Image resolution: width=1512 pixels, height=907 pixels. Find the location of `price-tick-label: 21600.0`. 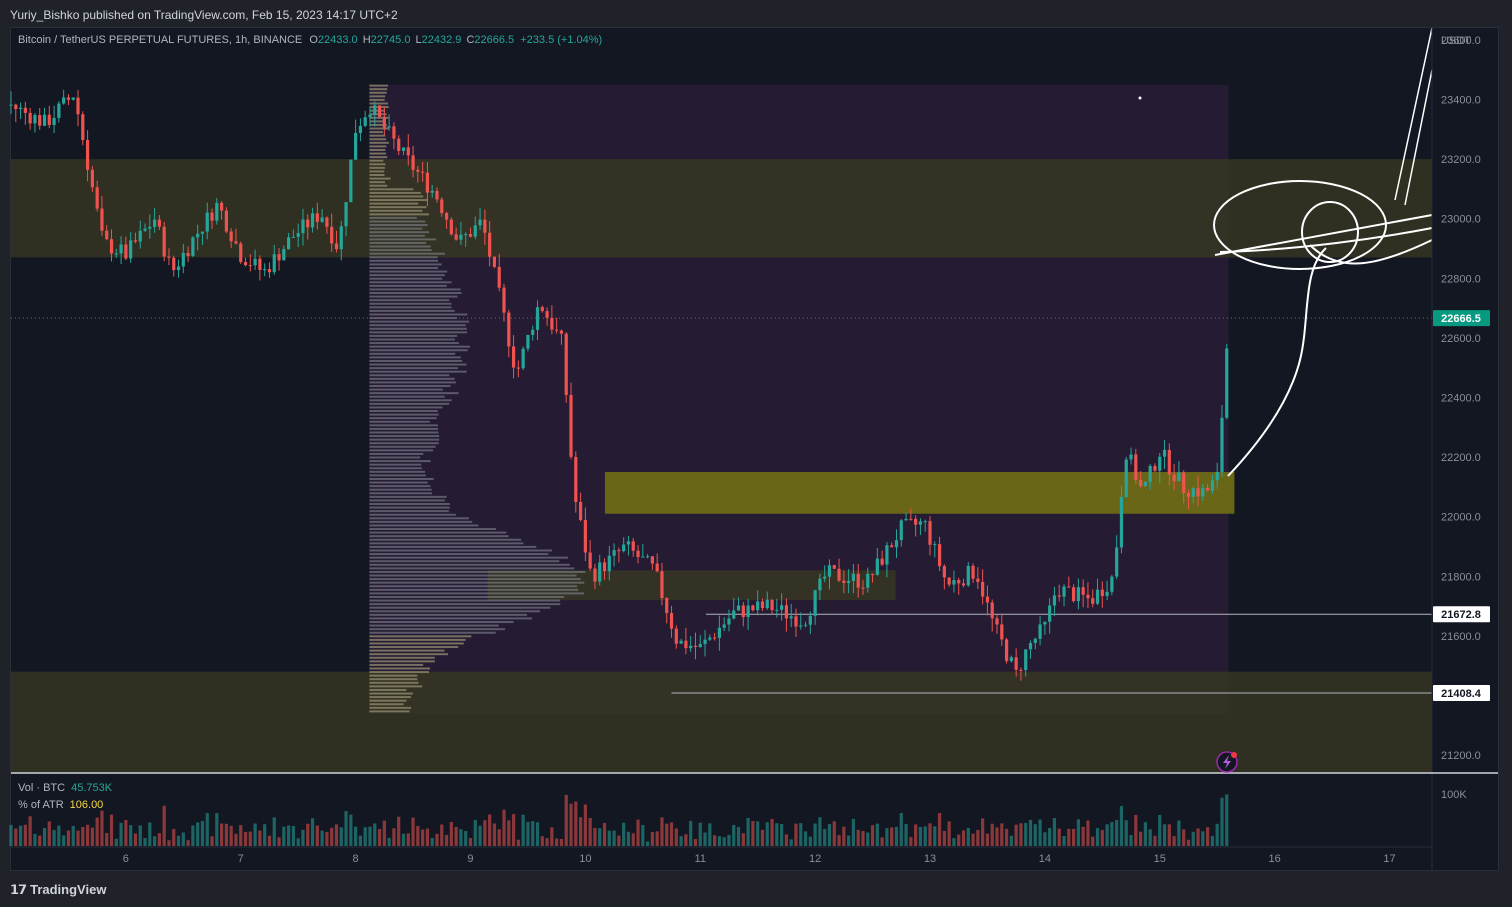

price-tick-label: 21600.0 is located at coordinates (1461, 637).